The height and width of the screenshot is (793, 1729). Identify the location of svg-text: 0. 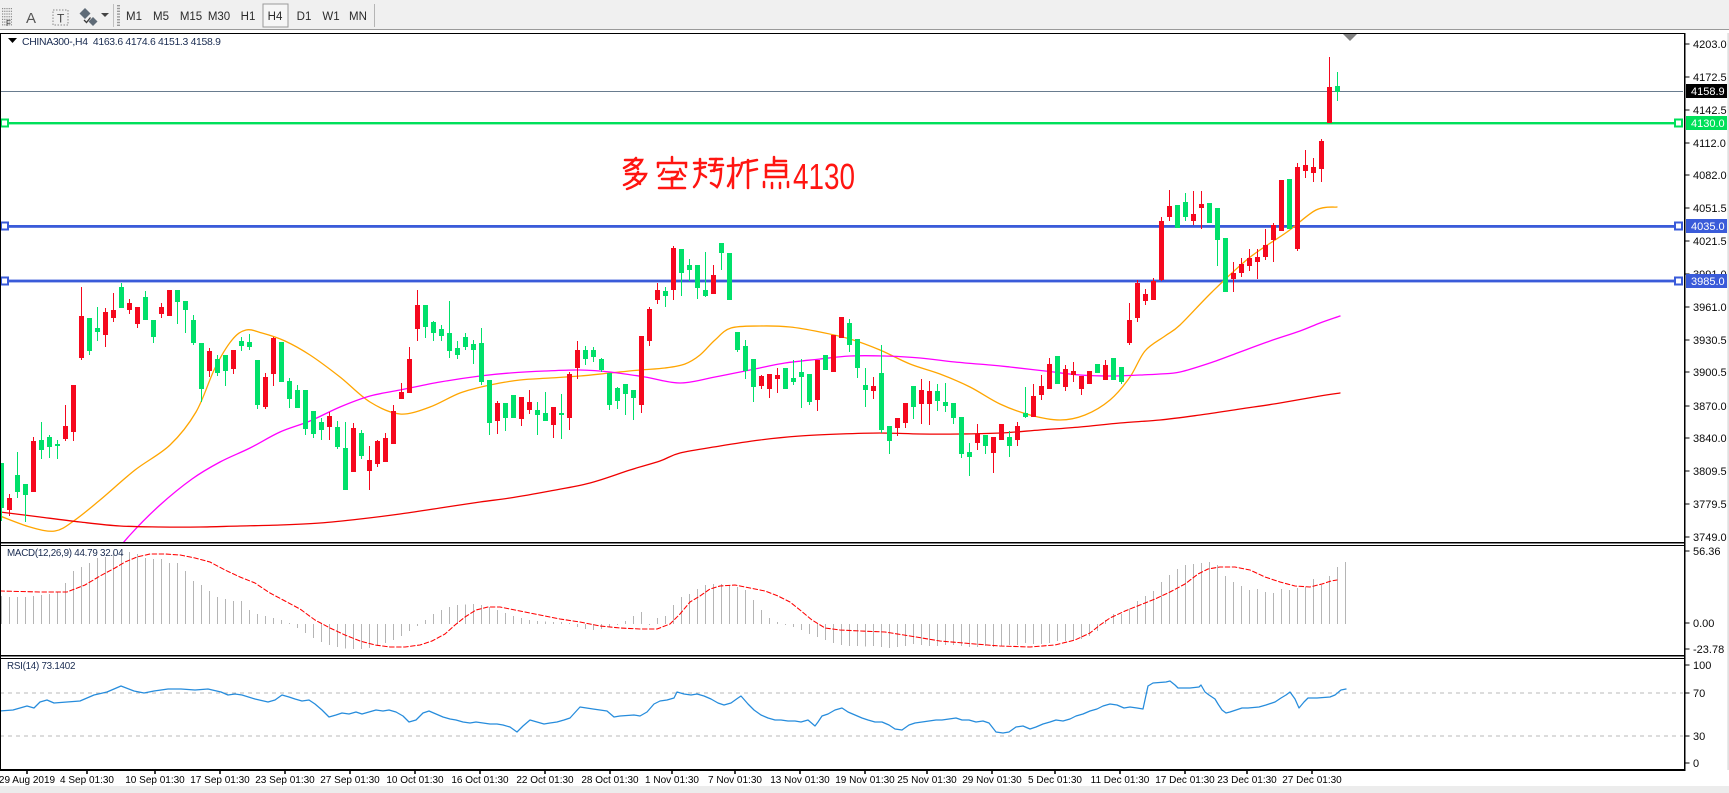
(1696, 764).